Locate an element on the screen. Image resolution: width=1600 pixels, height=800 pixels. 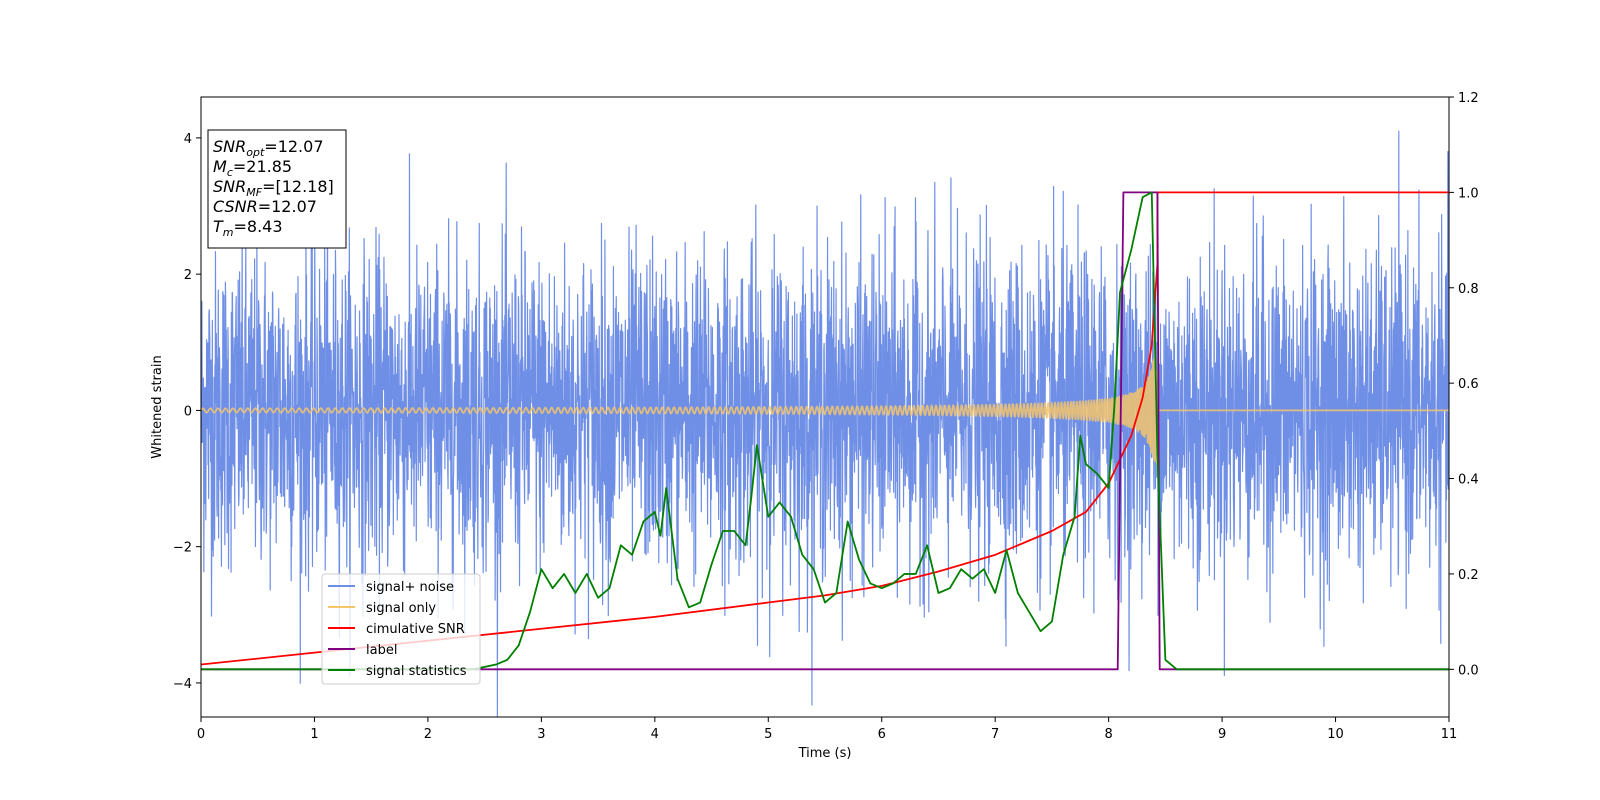
x-tick-label: 6 is located at coordinates (882, 734).